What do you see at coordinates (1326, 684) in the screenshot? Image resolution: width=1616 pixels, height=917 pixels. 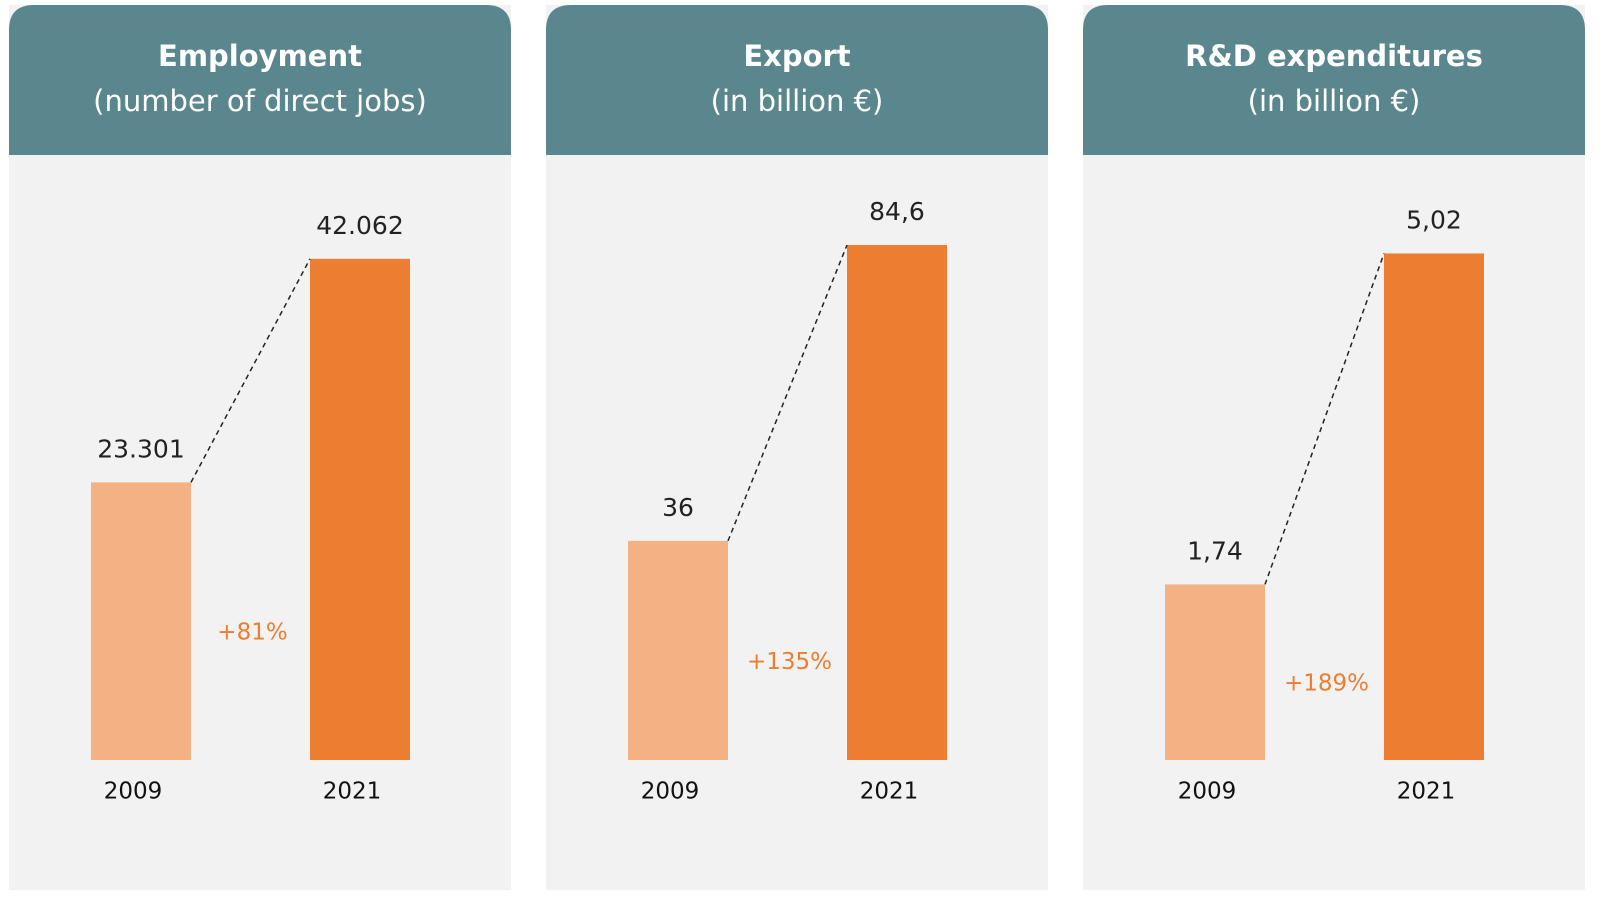 I see `annotation: +189%` at bounding box center [1326, 684].